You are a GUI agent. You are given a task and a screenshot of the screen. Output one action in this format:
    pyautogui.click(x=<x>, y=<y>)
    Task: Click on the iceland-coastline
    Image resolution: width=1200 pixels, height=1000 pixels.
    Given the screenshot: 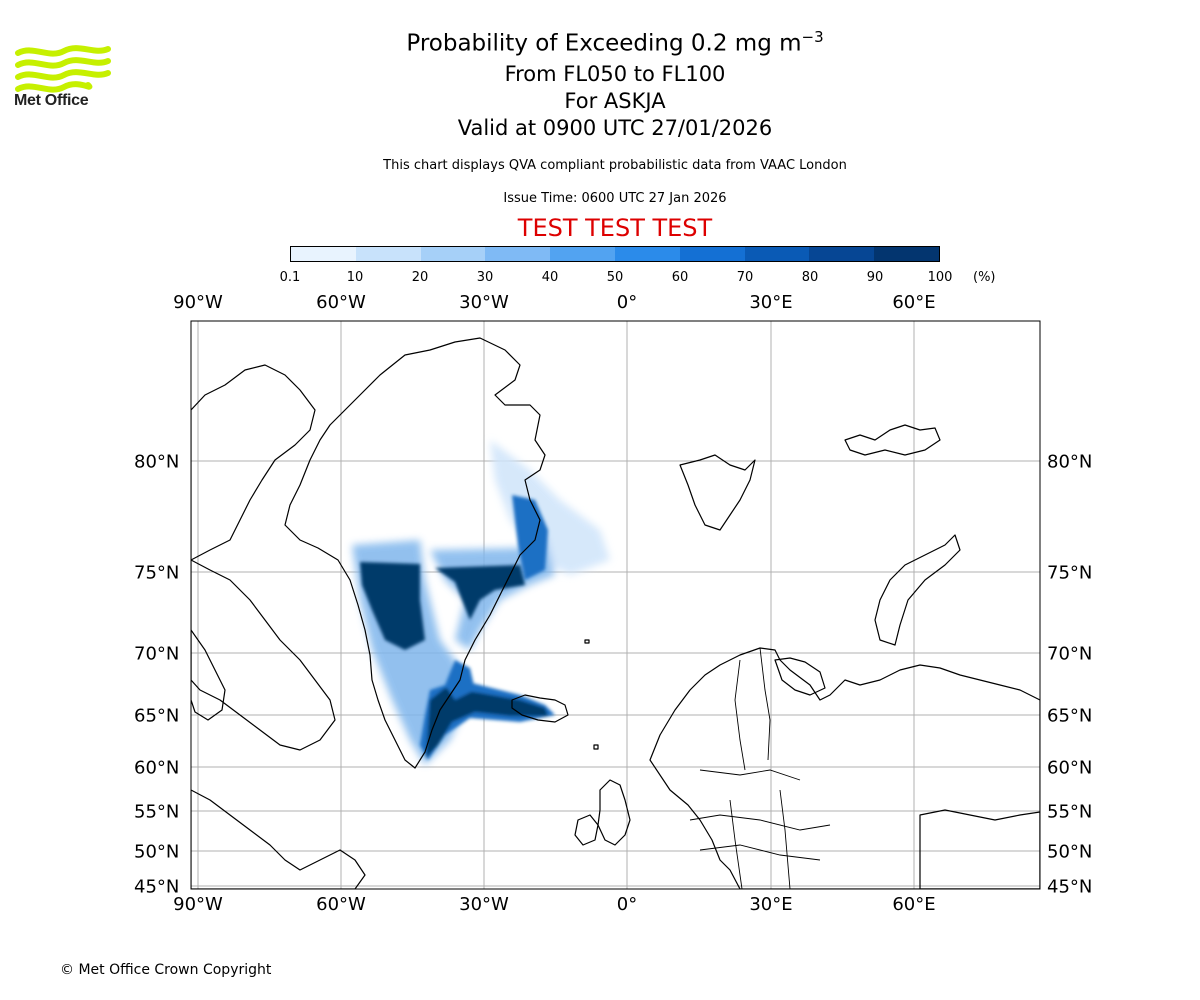 What is the action you would take?
    pyautogui.click(x=540, y=708)
    